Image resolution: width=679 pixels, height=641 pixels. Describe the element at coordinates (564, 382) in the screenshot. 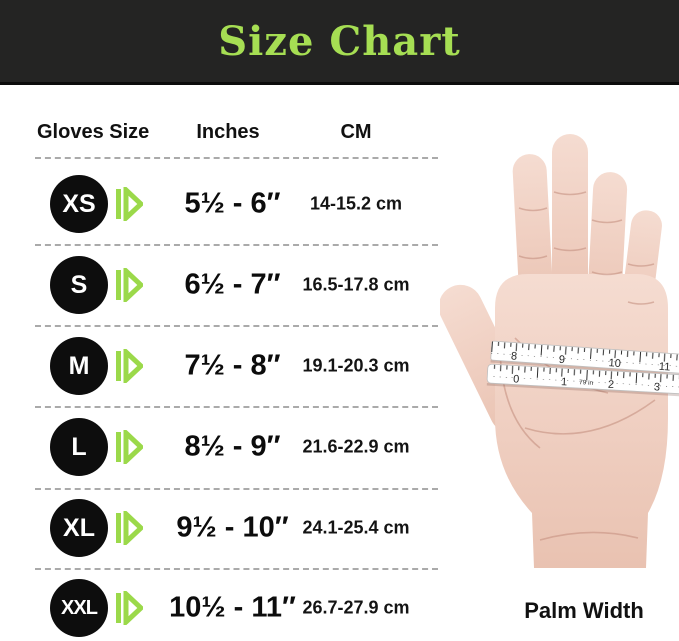

I see `tape-number: 1` at that location.